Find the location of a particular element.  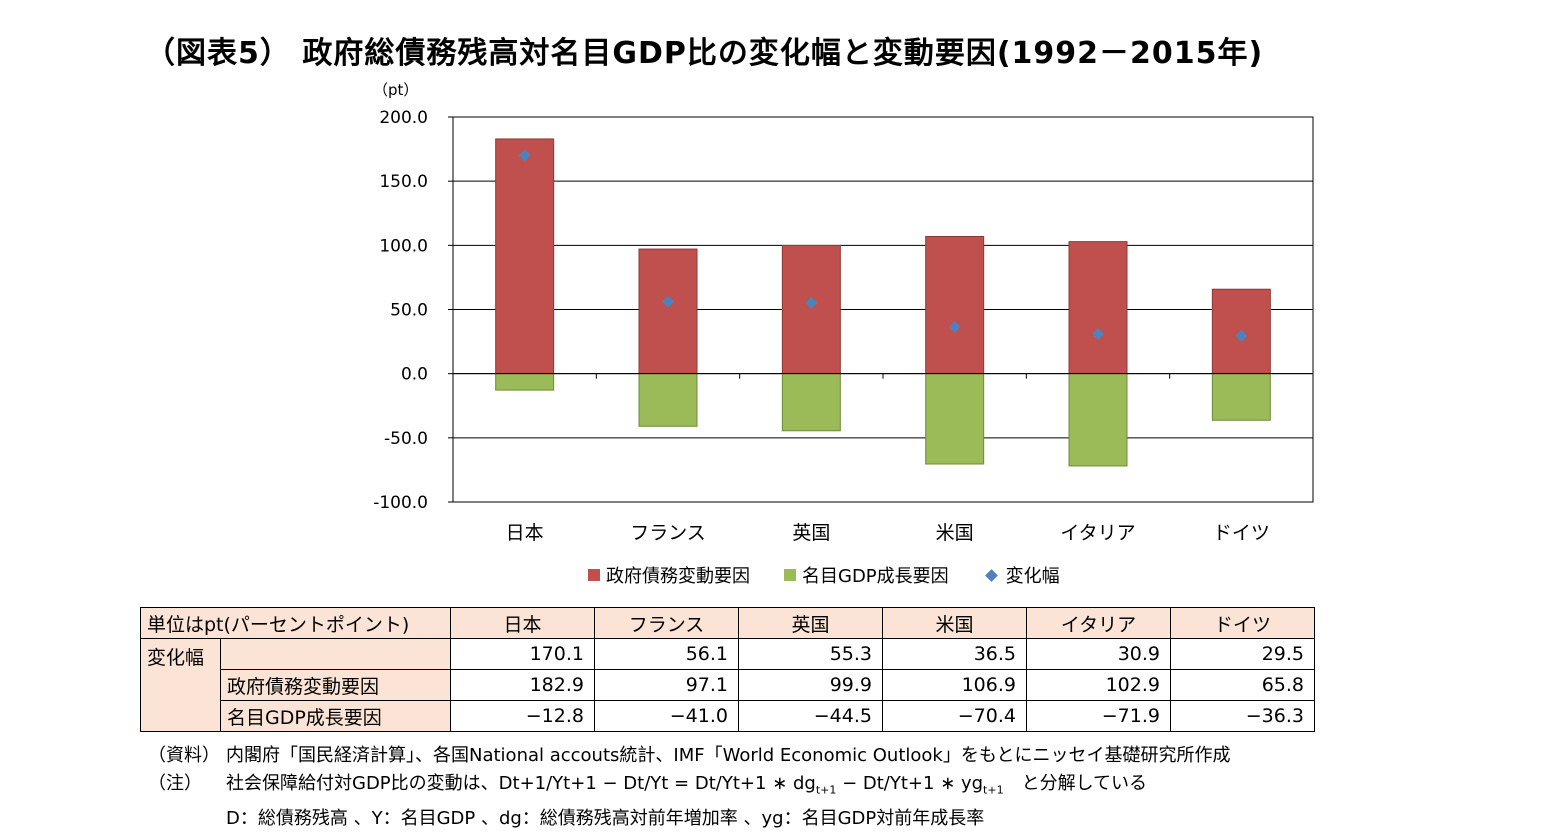

legend-swatch-gdp is located at coordinates (790, 575).